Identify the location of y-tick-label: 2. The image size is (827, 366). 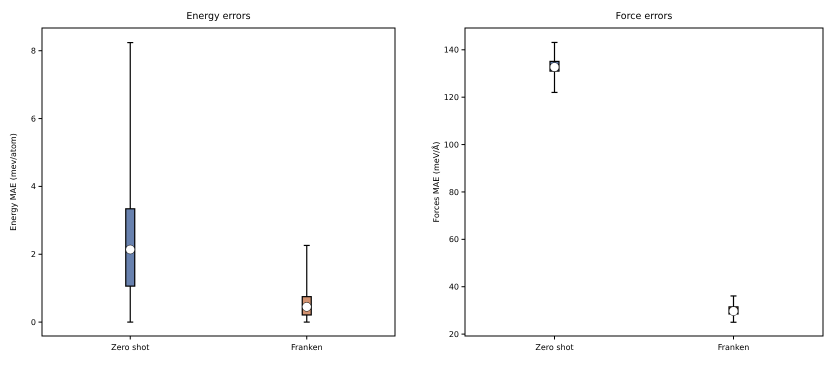
(33, 255).